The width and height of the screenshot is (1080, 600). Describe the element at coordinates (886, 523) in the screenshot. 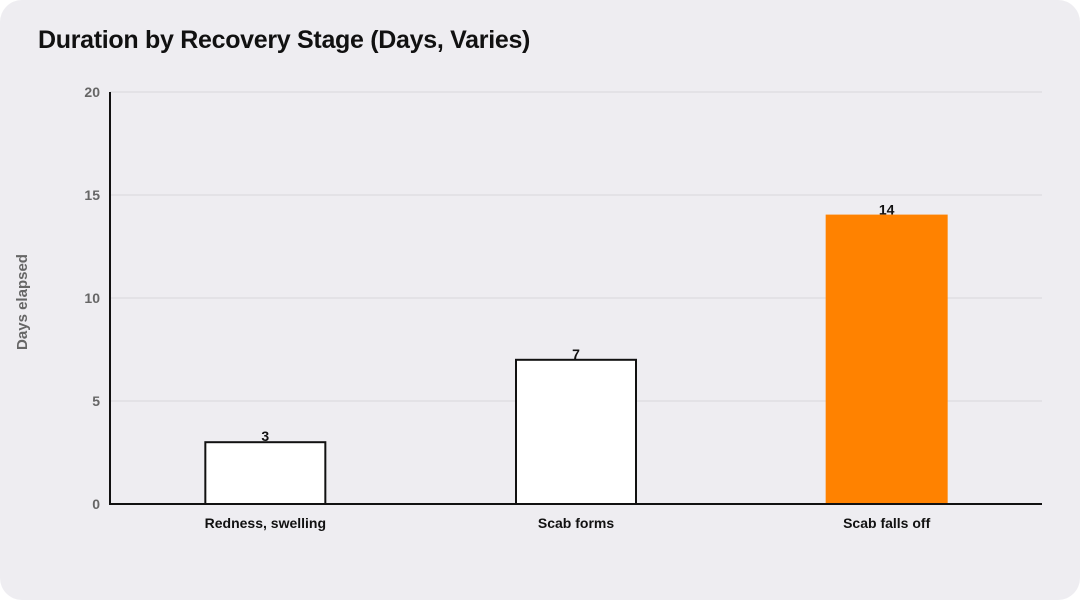

I see `x-category-label: Scab falls off` at that location.